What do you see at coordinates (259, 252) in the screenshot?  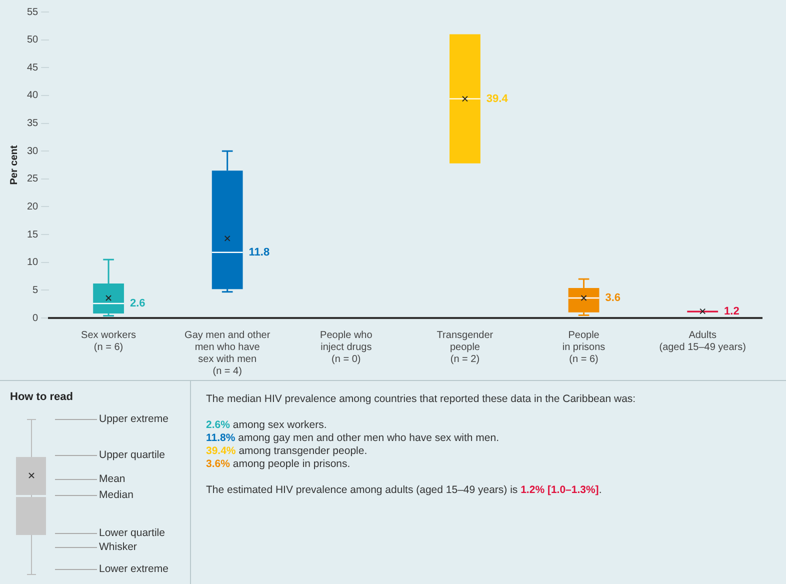 I see `text: 11.8` at bounding box center [259, 252].